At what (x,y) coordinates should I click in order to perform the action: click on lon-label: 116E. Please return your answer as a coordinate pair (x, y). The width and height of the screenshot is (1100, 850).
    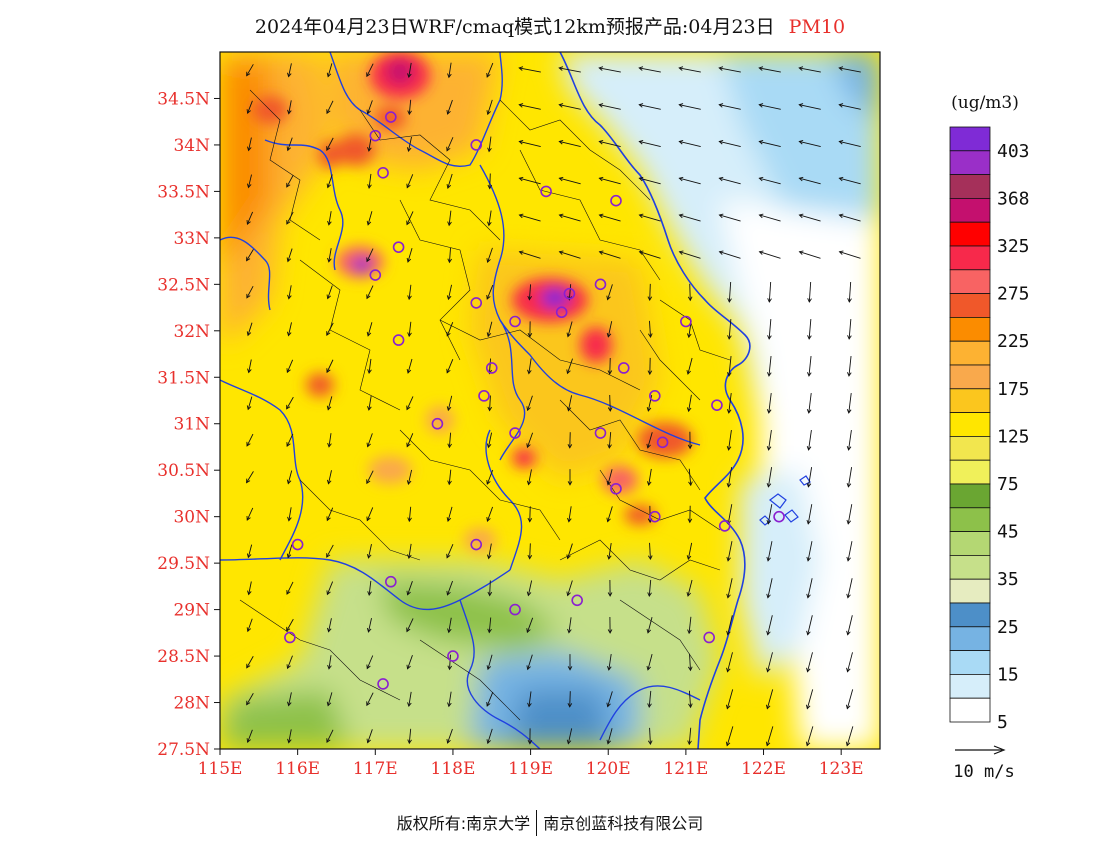
    Looking at the image, I should click on (297, 769).